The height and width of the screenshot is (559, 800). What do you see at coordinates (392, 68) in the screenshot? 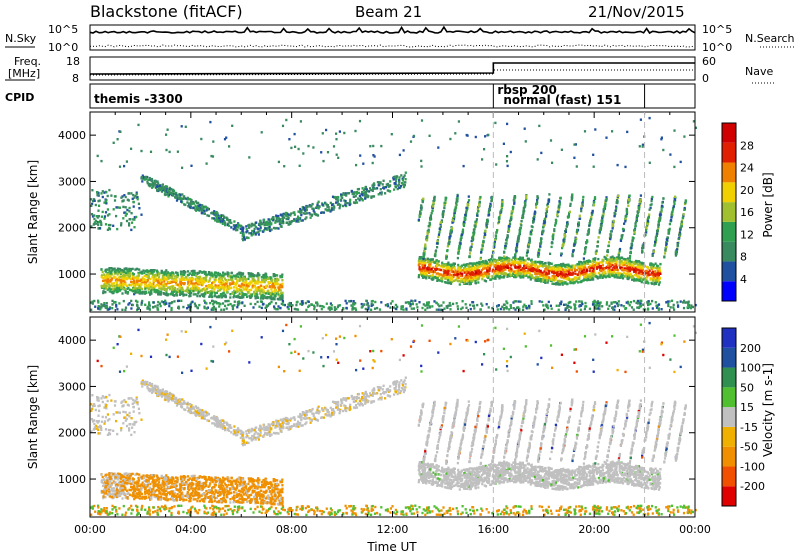
I see `freq-series` at bounding box center [392, 68].